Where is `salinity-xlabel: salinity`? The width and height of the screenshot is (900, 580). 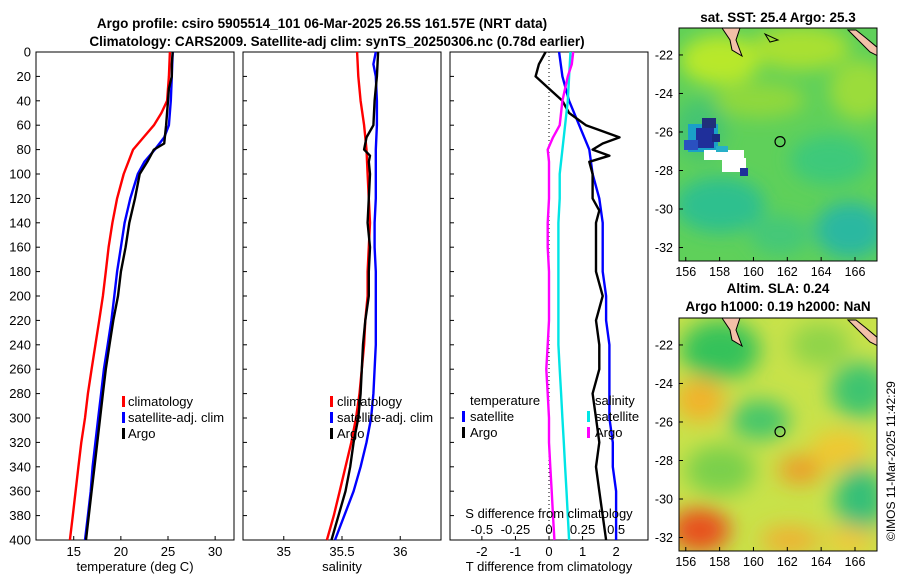
salinity-xlabel: salinity is located at coordinates (342, 566).